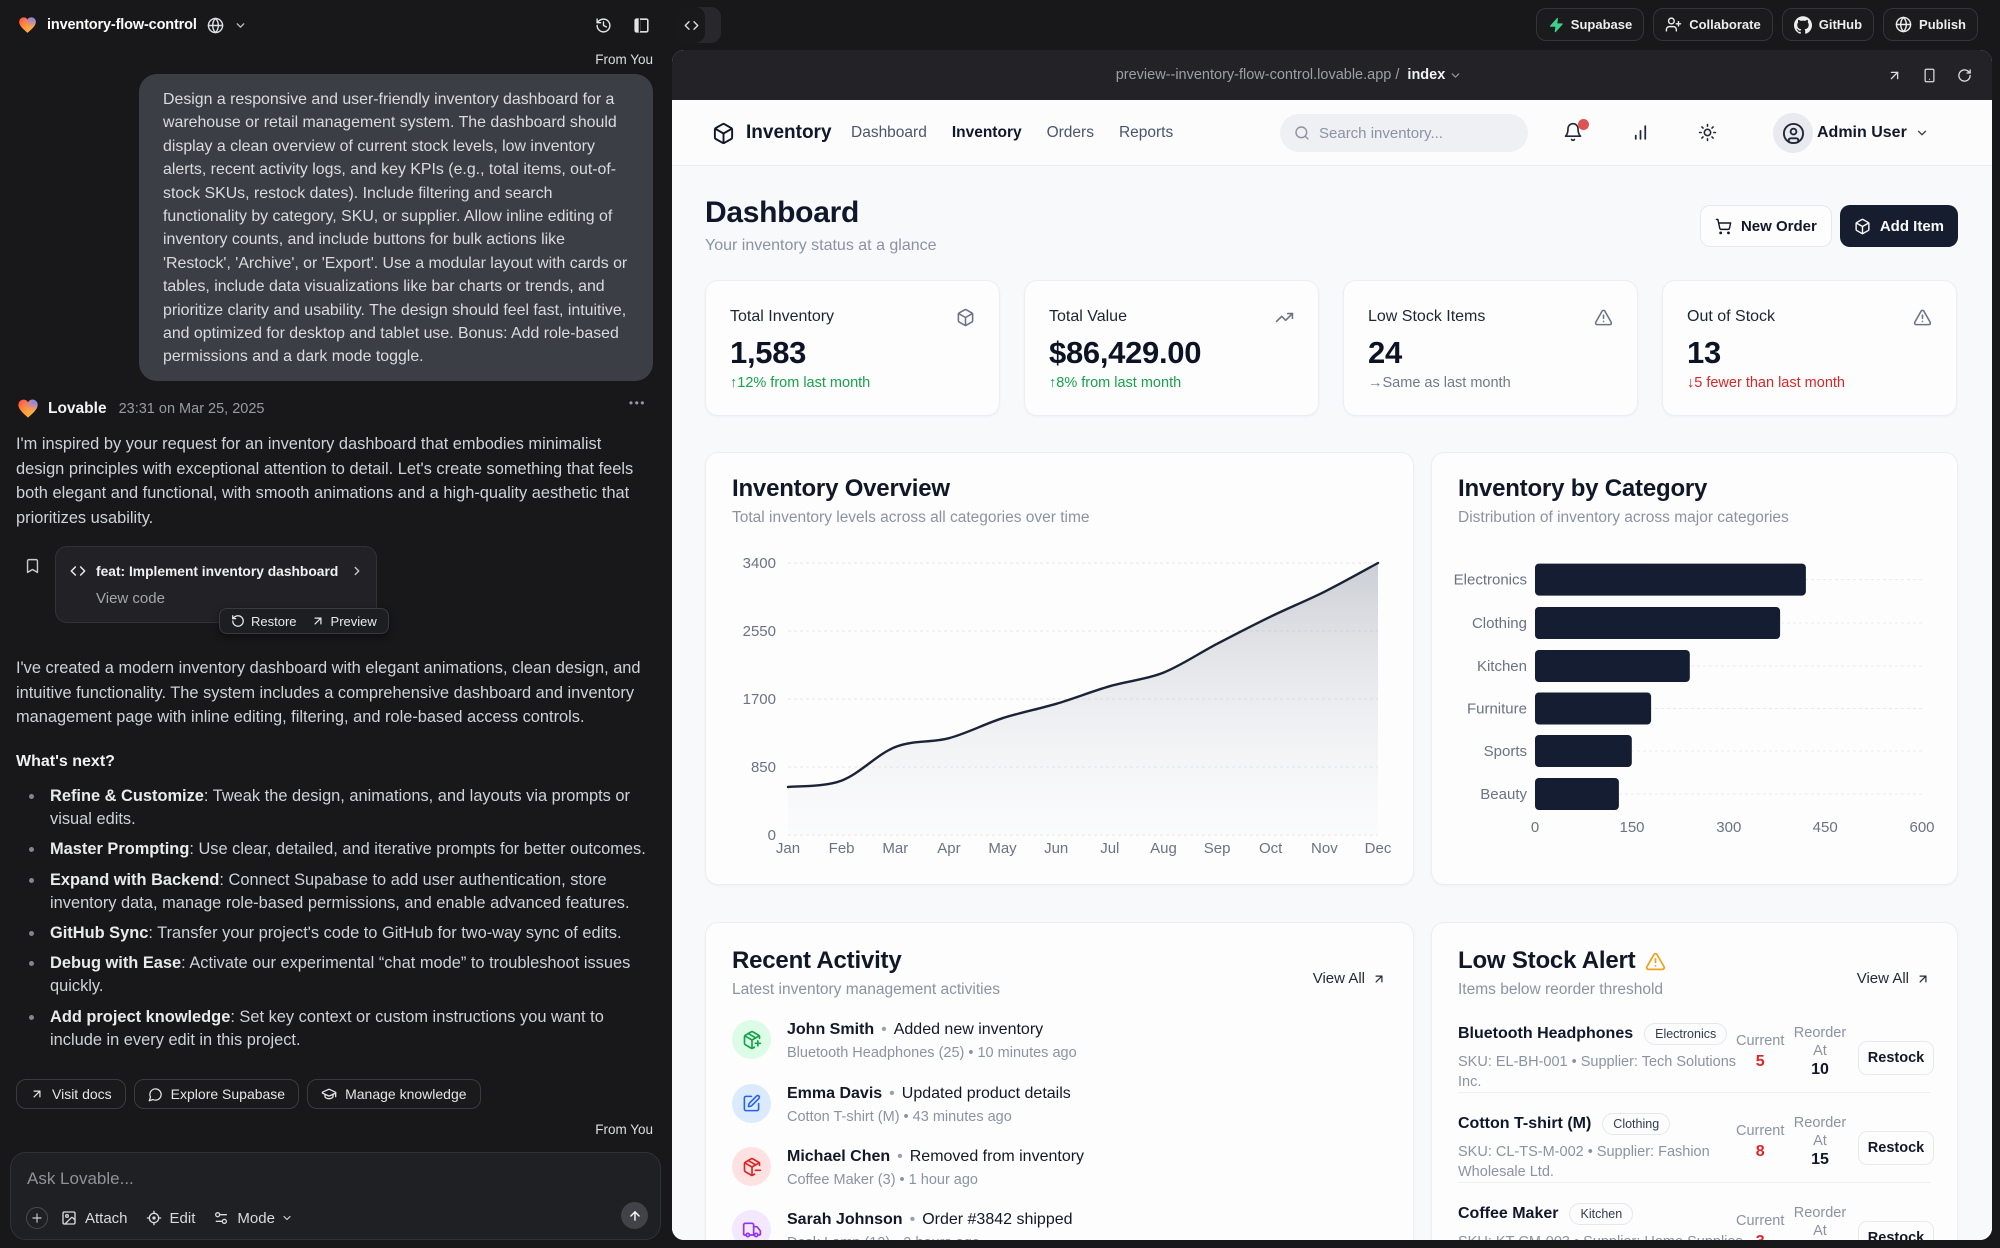 Image resolution: width=2000 pixels, height=1248 pixels. Describe the element at coordinates (1497, 709) in the screenshot. I see `svg-text: Furniture` at that location.